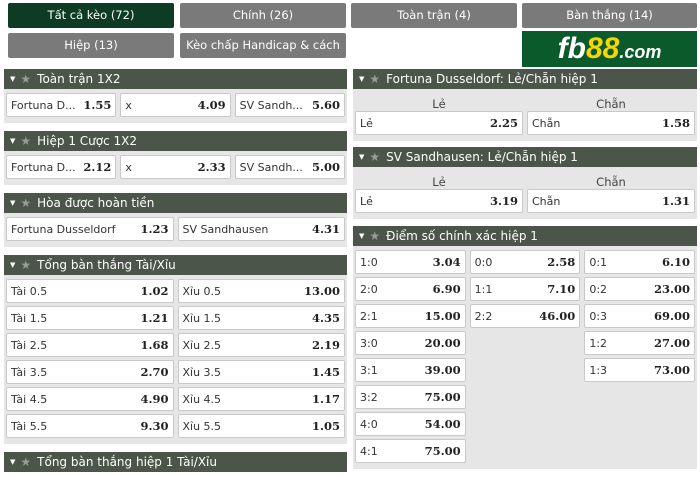  Describe the element at coordinates (175, 203) in the screenshot. I see `section-header: ▼ ★ Hòa được hoàn tiền` at that location.